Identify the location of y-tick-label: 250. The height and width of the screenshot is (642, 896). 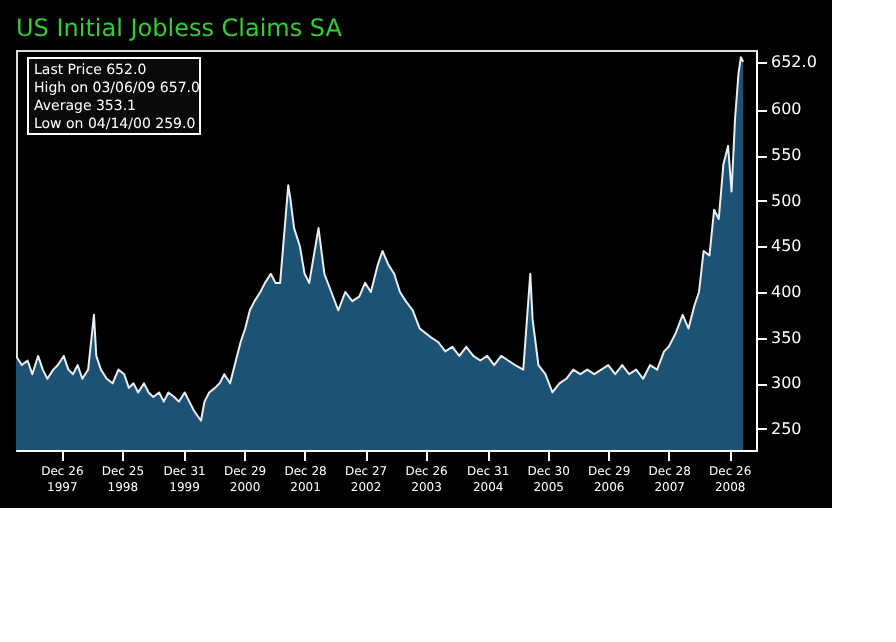
(786, 429).